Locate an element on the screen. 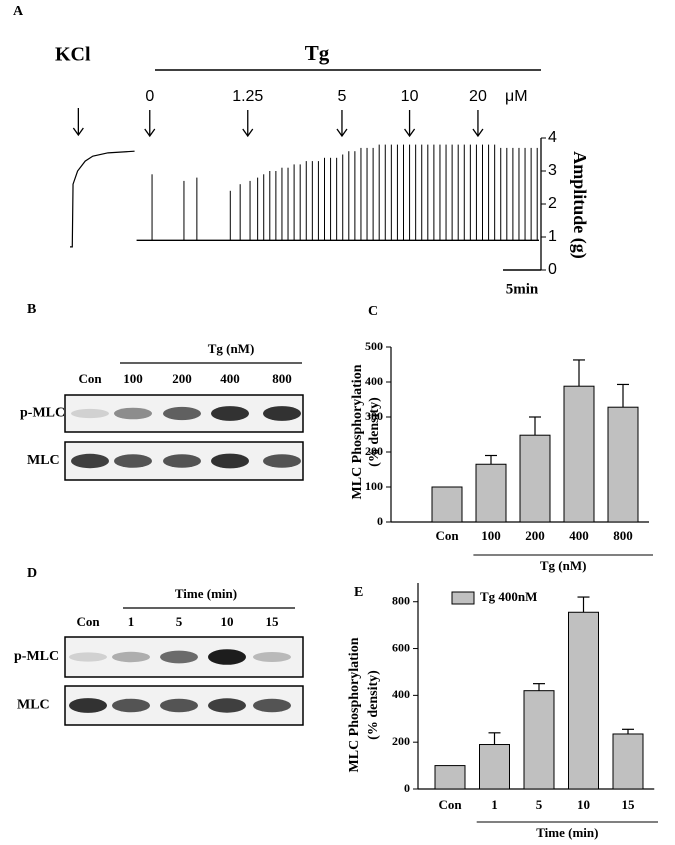 The image size is (675, 845). blot-header: Time (min) is located at coordinates (206, 593).